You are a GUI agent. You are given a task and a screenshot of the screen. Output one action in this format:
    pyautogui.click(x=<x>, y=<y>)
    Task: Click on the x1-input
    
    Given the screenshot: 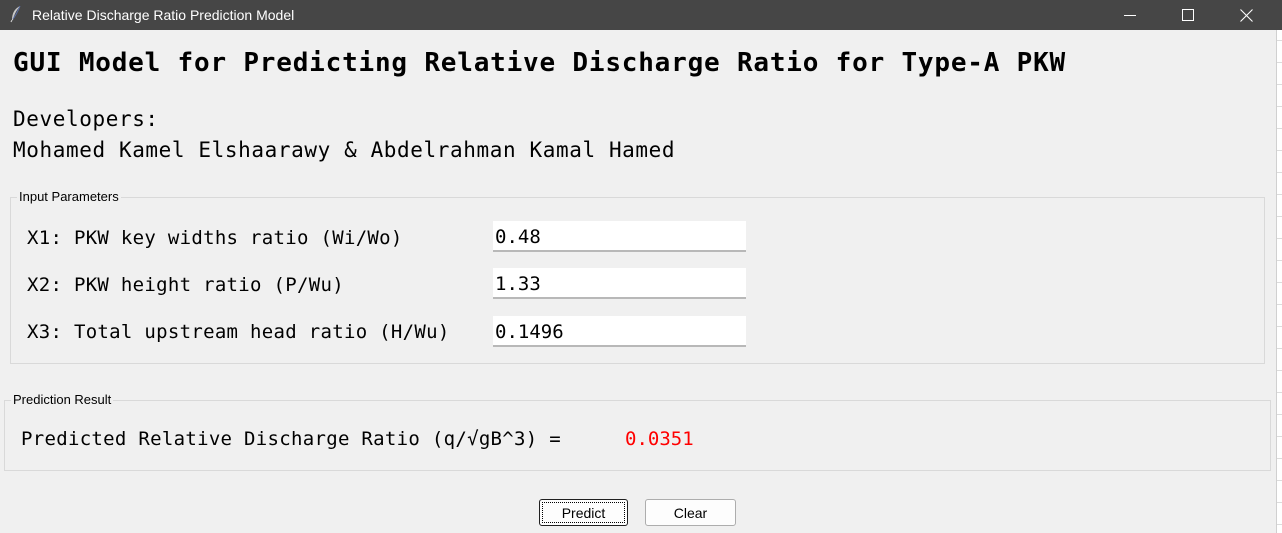 What is the action you would take?
    pyautogui.click(x=619, y=236)
    